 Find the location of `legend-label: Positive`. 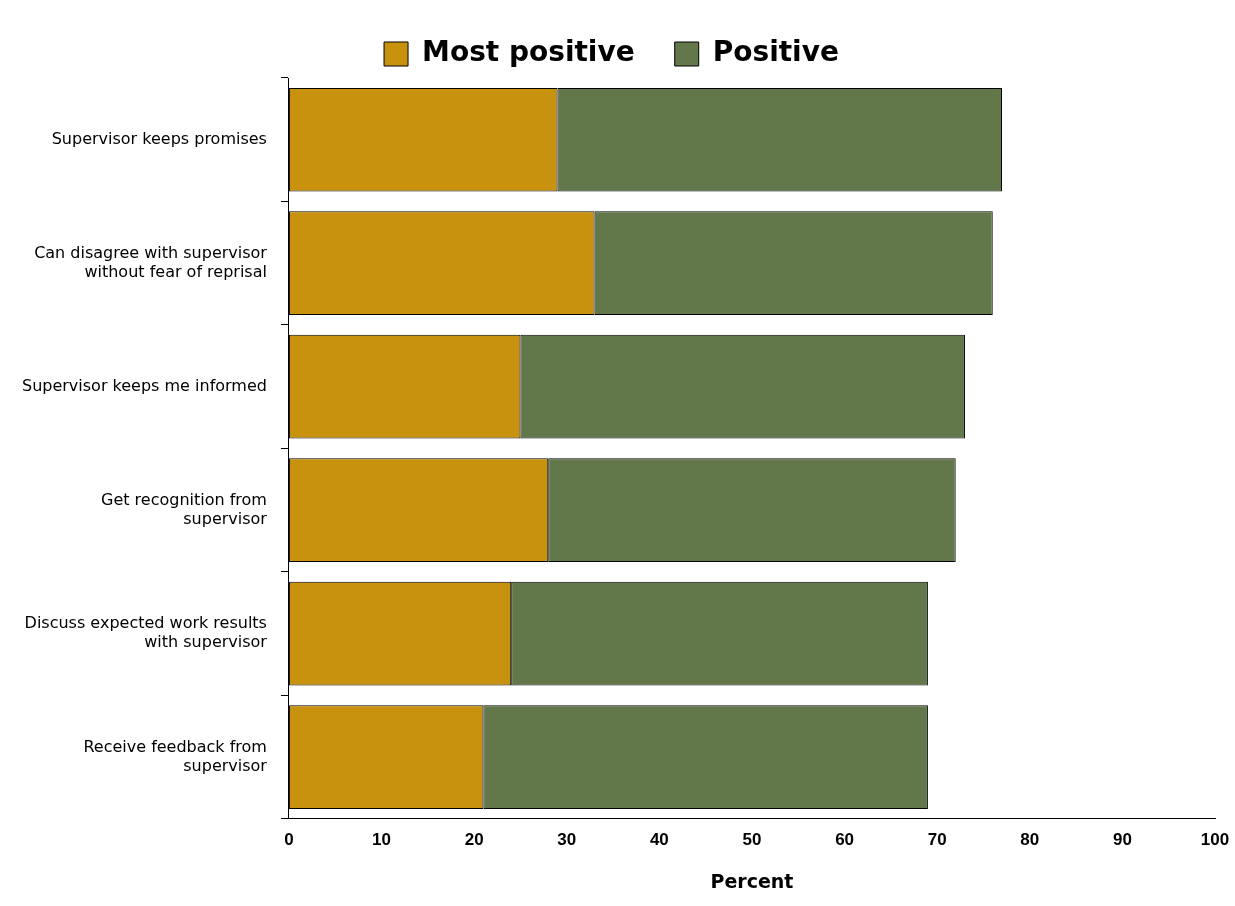

legend-label: Positive is located at coordinates (775, 52).